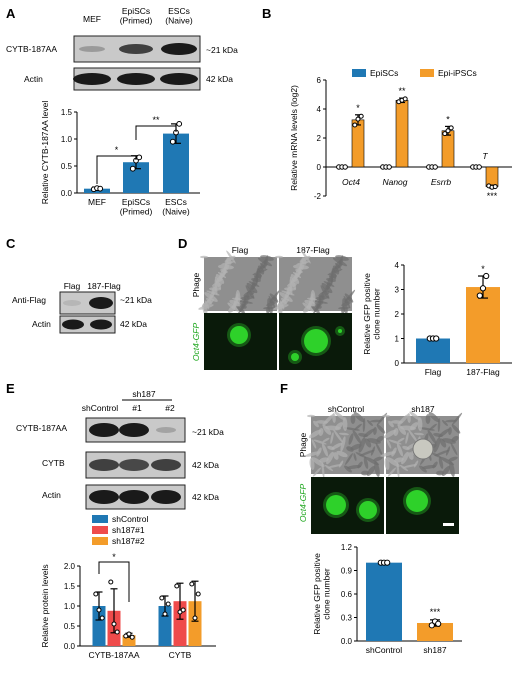 This screenshot has width=522, height=676. I want to click on a-x-label: EpiSCs (Primed), so click(136, 206).